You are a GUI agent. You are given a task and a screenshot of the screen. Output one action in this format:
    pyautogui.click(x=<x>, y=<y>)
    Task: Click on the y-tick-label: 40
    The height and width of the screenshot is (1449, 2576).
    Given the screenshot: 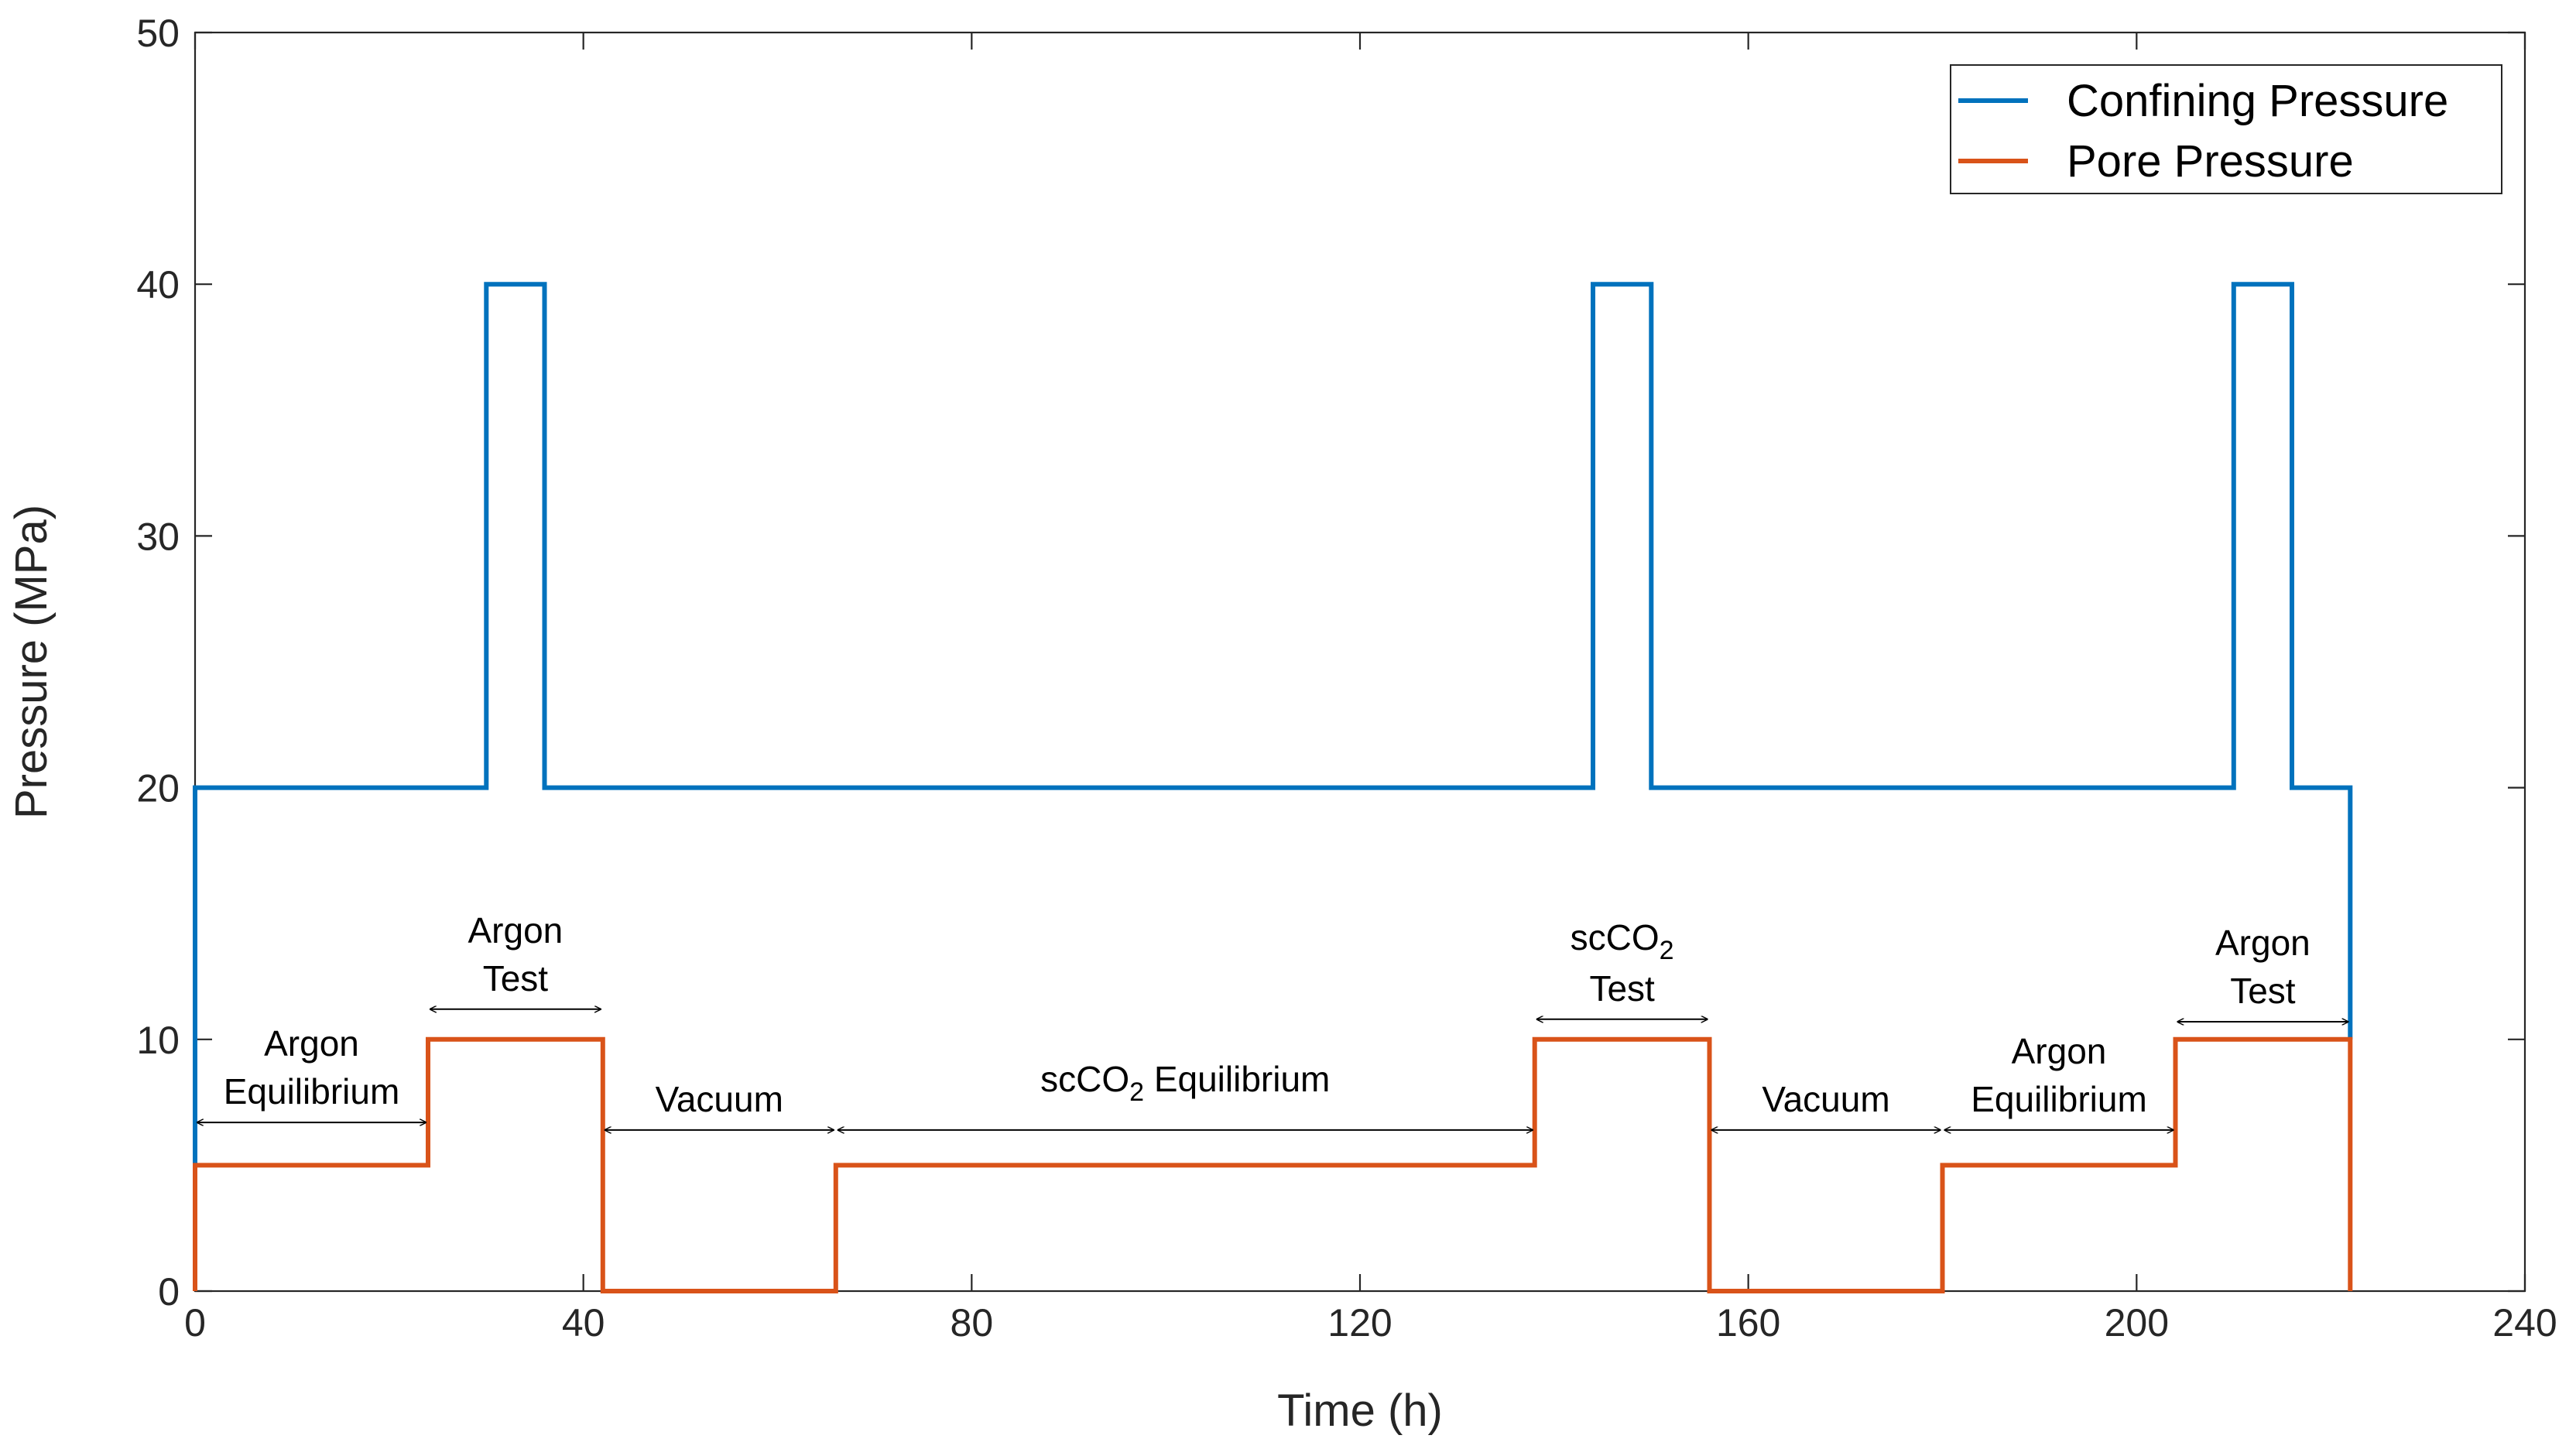 What is the action you would take?
    pyautogui.click(x=158, y=285)
    